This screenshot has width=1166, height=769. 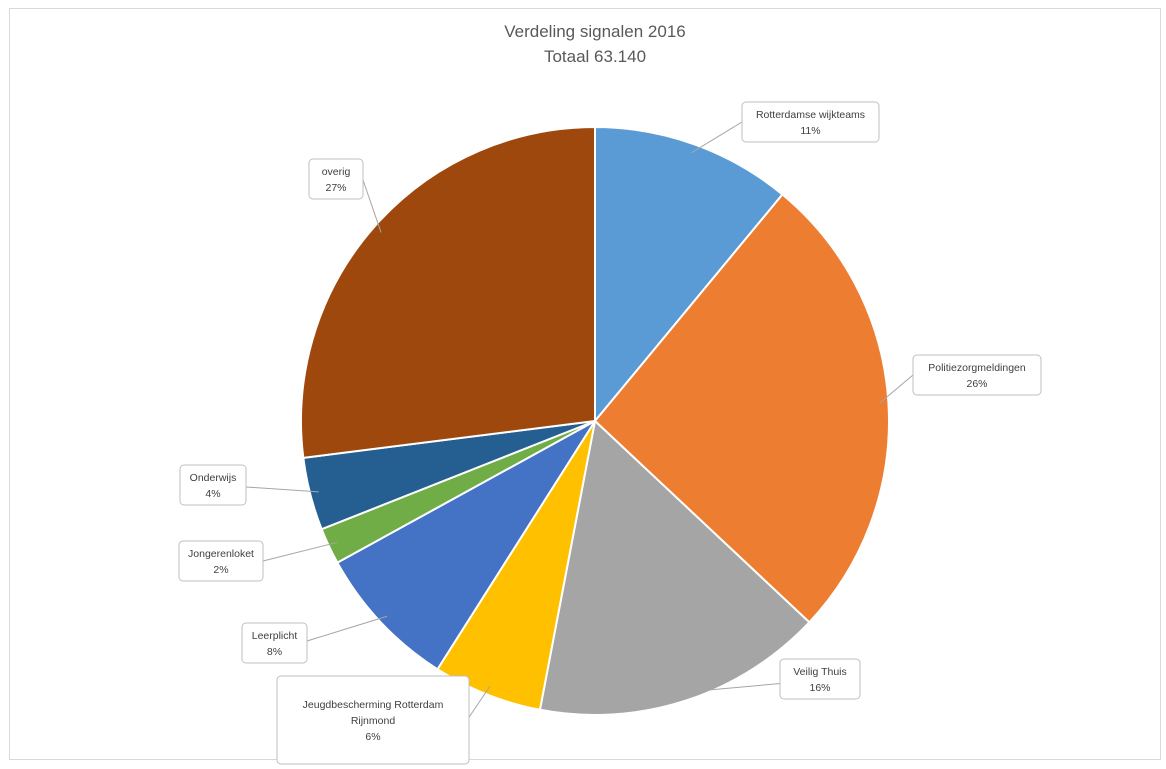 I want to click on data-label-percent: 4%, so click(x=212, y=494).